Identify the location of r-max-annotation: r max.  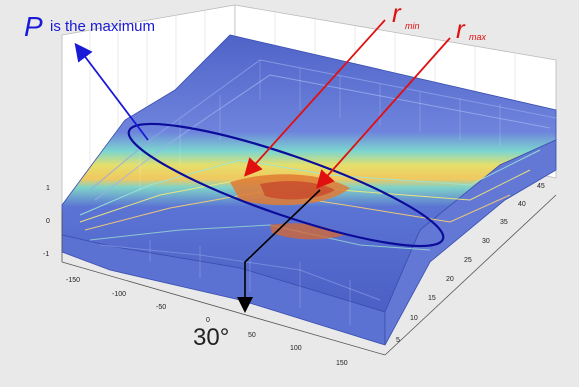
(471, 29).